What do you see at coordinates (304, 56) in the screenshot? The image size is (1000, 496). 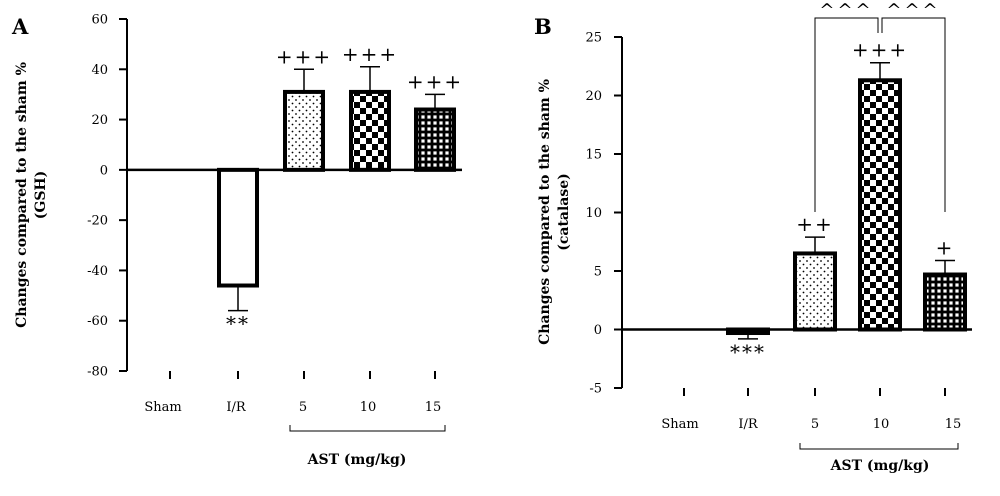 I see `panel-a-annotation-2: +++` at bounding box center [304, 56].